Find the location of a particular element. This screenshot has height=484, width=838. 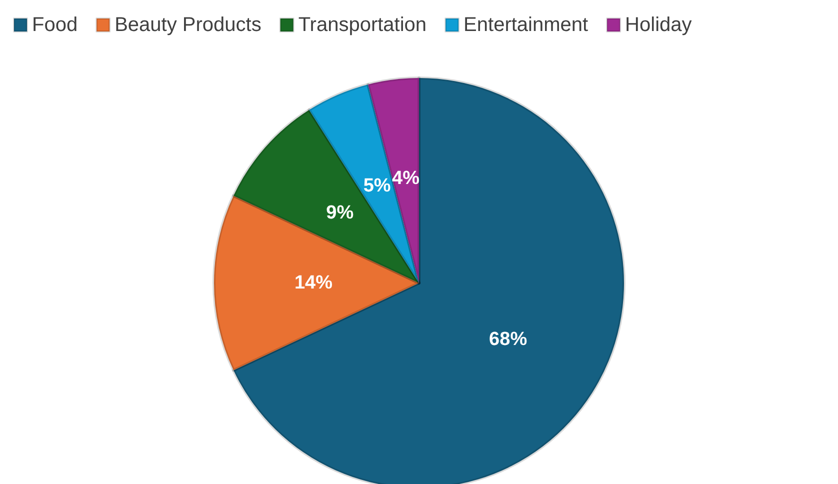

legend-label: Transportation is located at coordinates (362, 25).